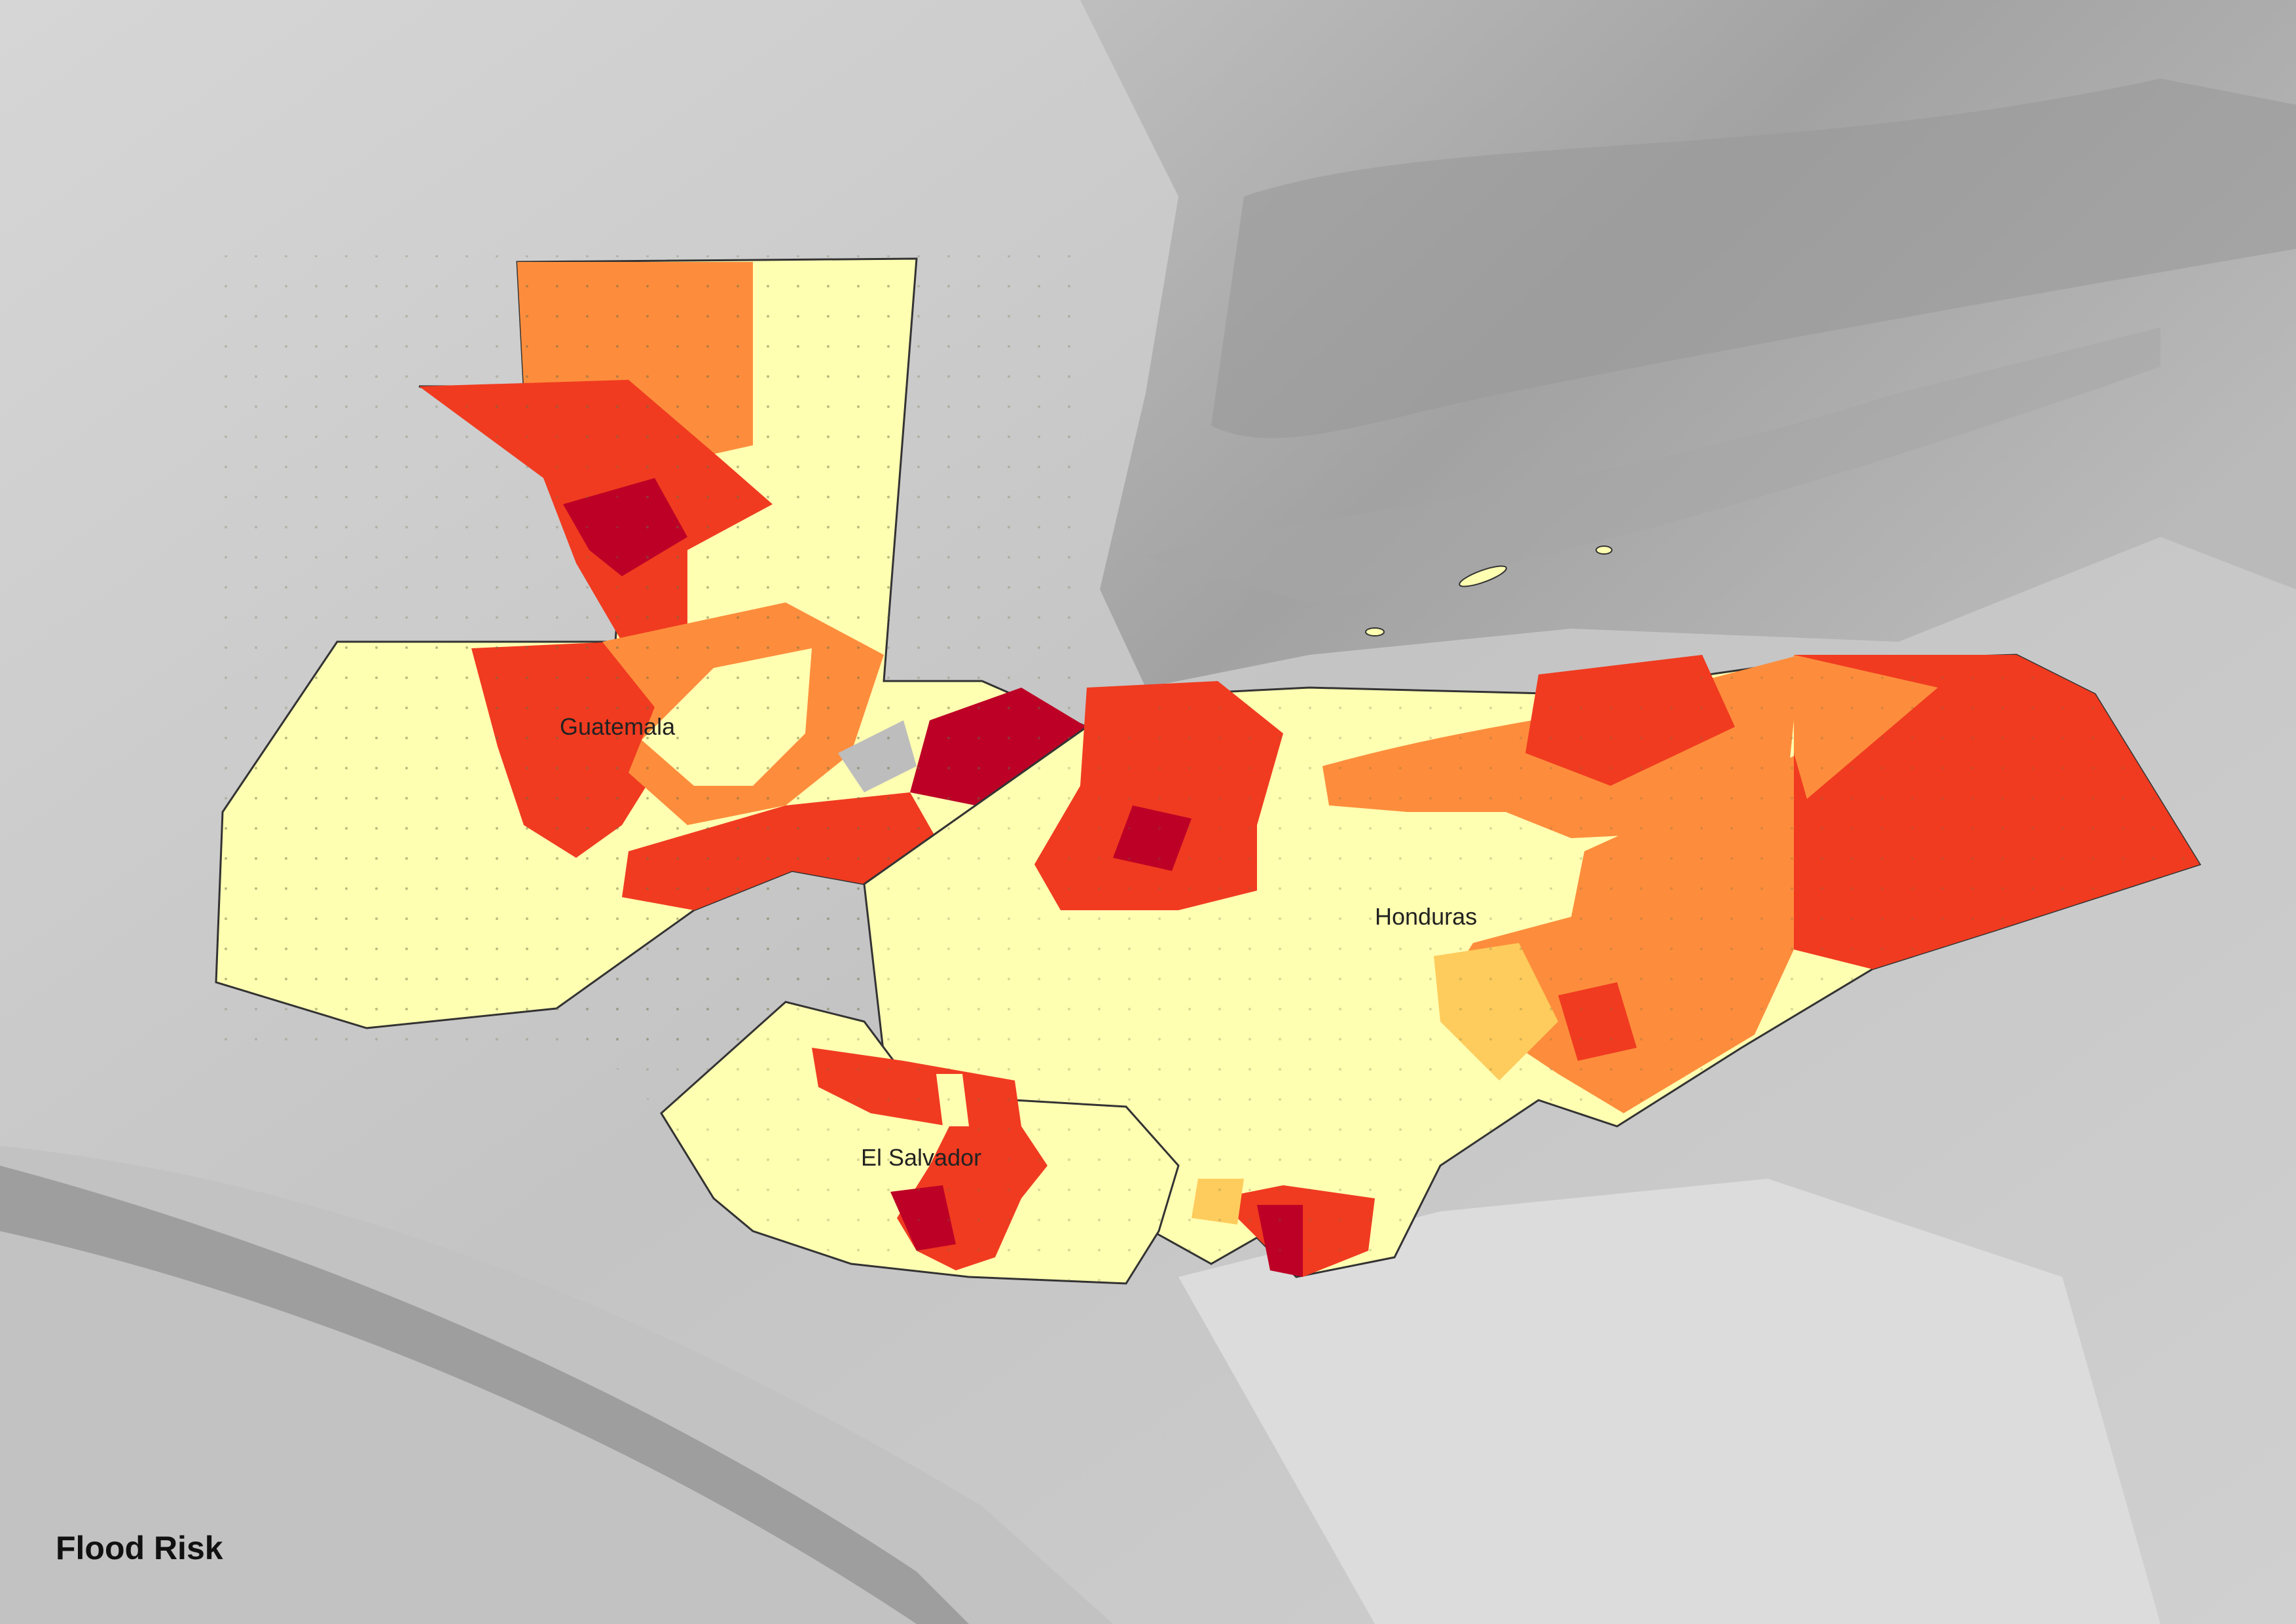 This screenshot has height=1624, width=2296. I want to click on label-guatemala: Guatemala, so click(618, 726).